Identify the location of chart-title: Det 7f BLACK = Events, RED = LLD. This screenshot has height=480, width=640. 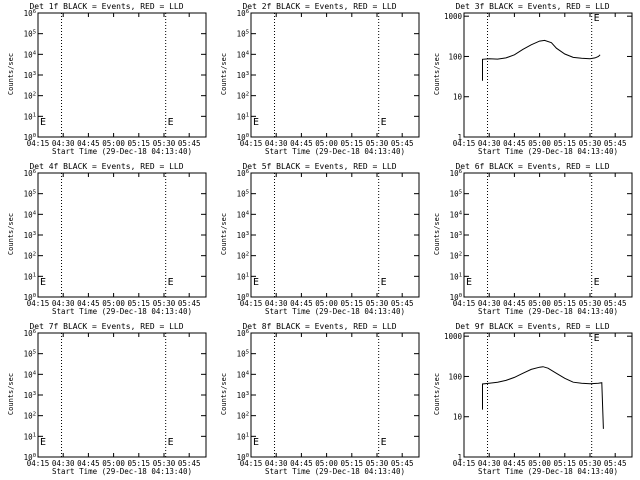
(106, 326).